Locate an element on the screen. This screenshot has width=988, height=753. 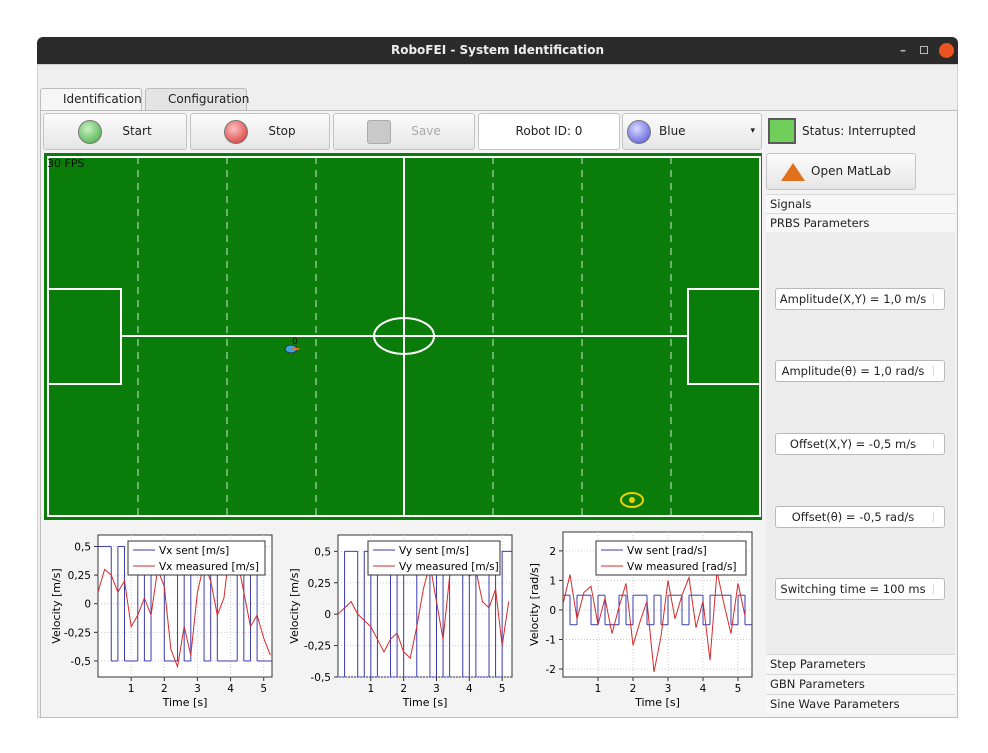
save-icon is located at coordinates (379, 131).